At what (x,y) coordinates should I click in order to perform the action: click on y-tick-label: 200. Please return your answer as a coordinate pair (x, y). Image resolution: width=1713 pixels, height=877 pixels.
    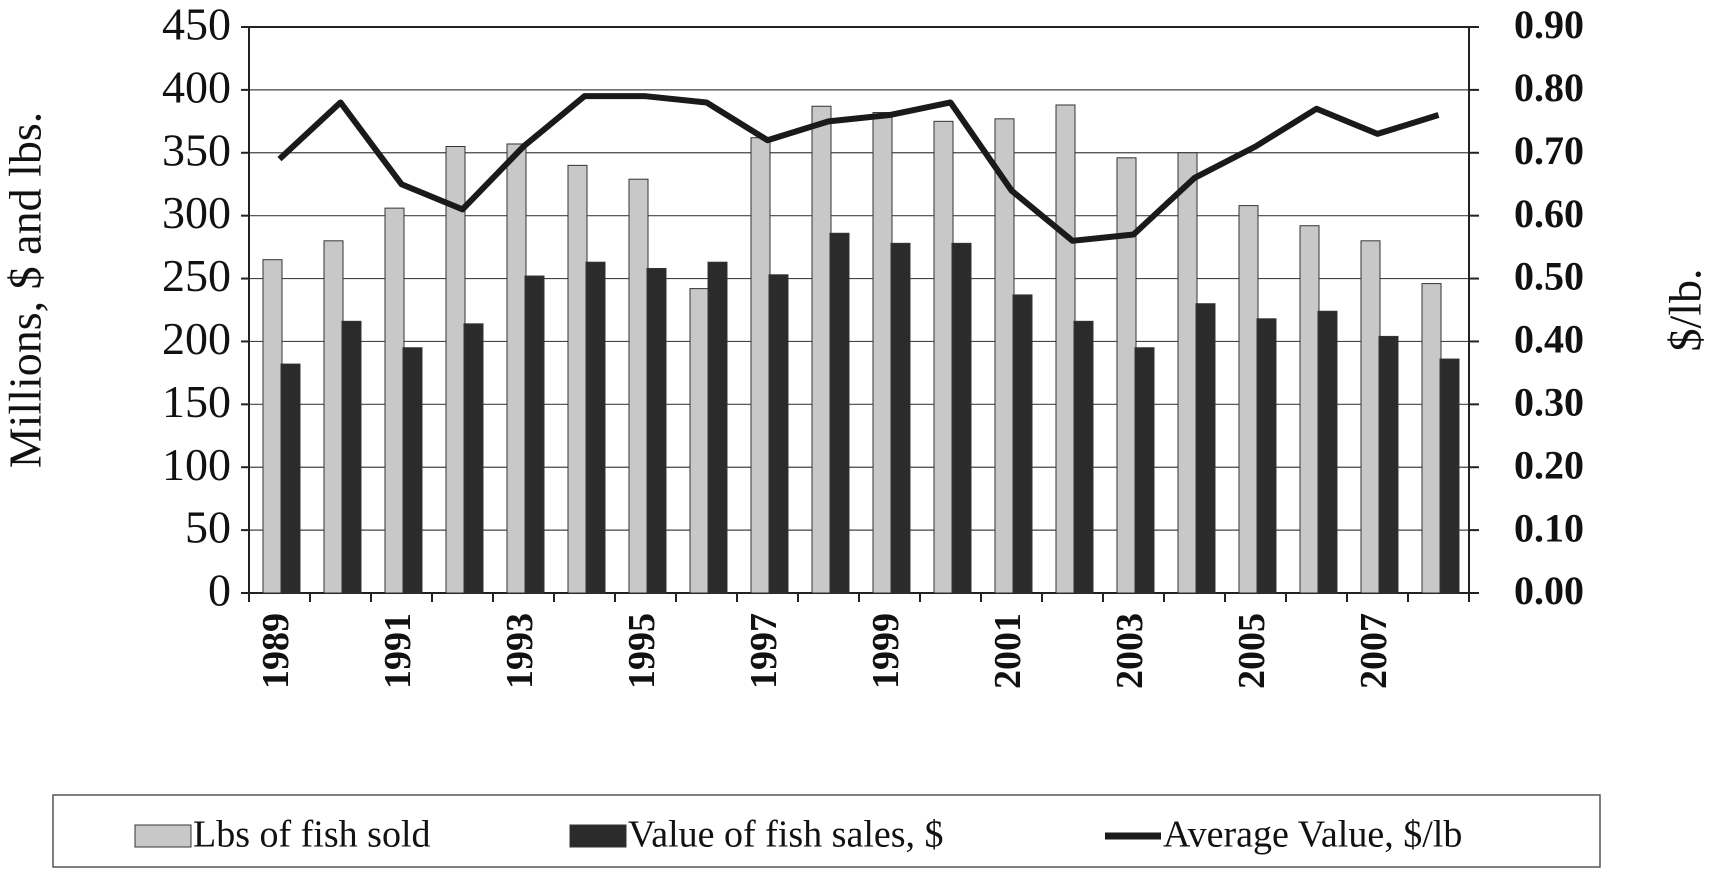
    Looking at the image, I should click on (196, 338).